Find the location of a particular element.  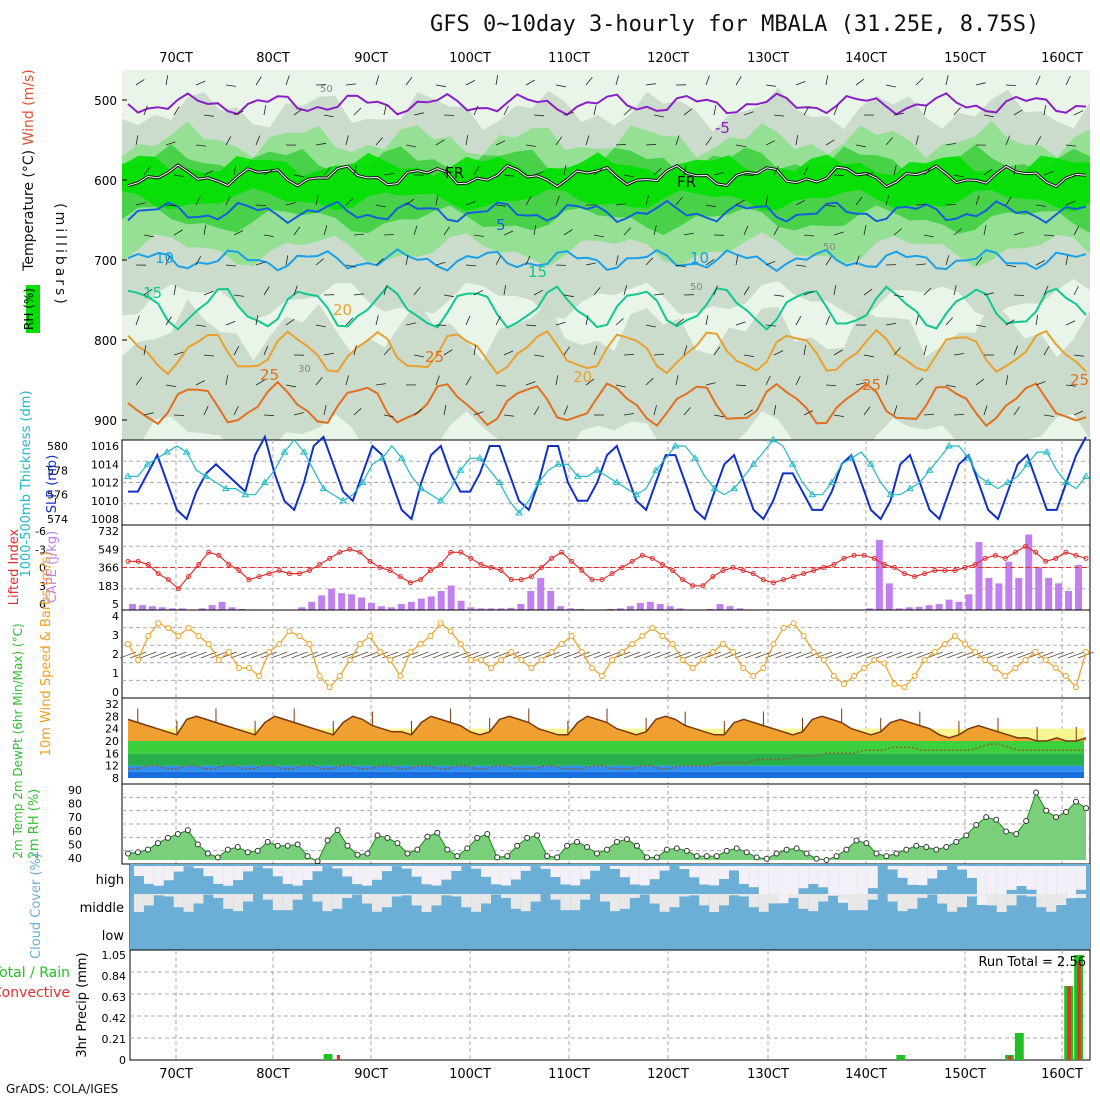

contour-label: 25 is located at coordinates (871, 385).